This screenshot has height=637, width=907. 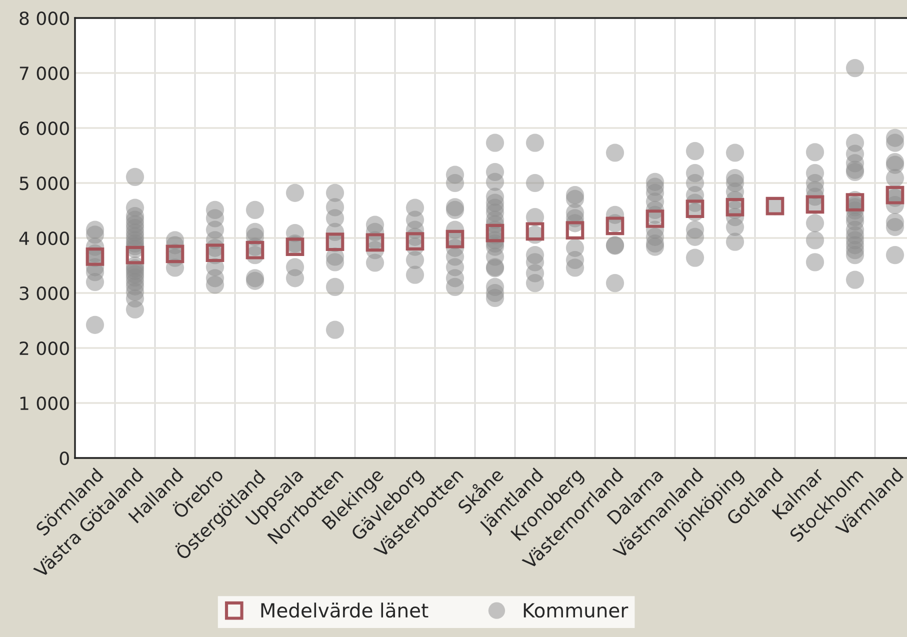 What do you see at coordinates (44, 293) in the screenshot?
I see `y-tick-label: 3 000` at bounding box center [44, 293].